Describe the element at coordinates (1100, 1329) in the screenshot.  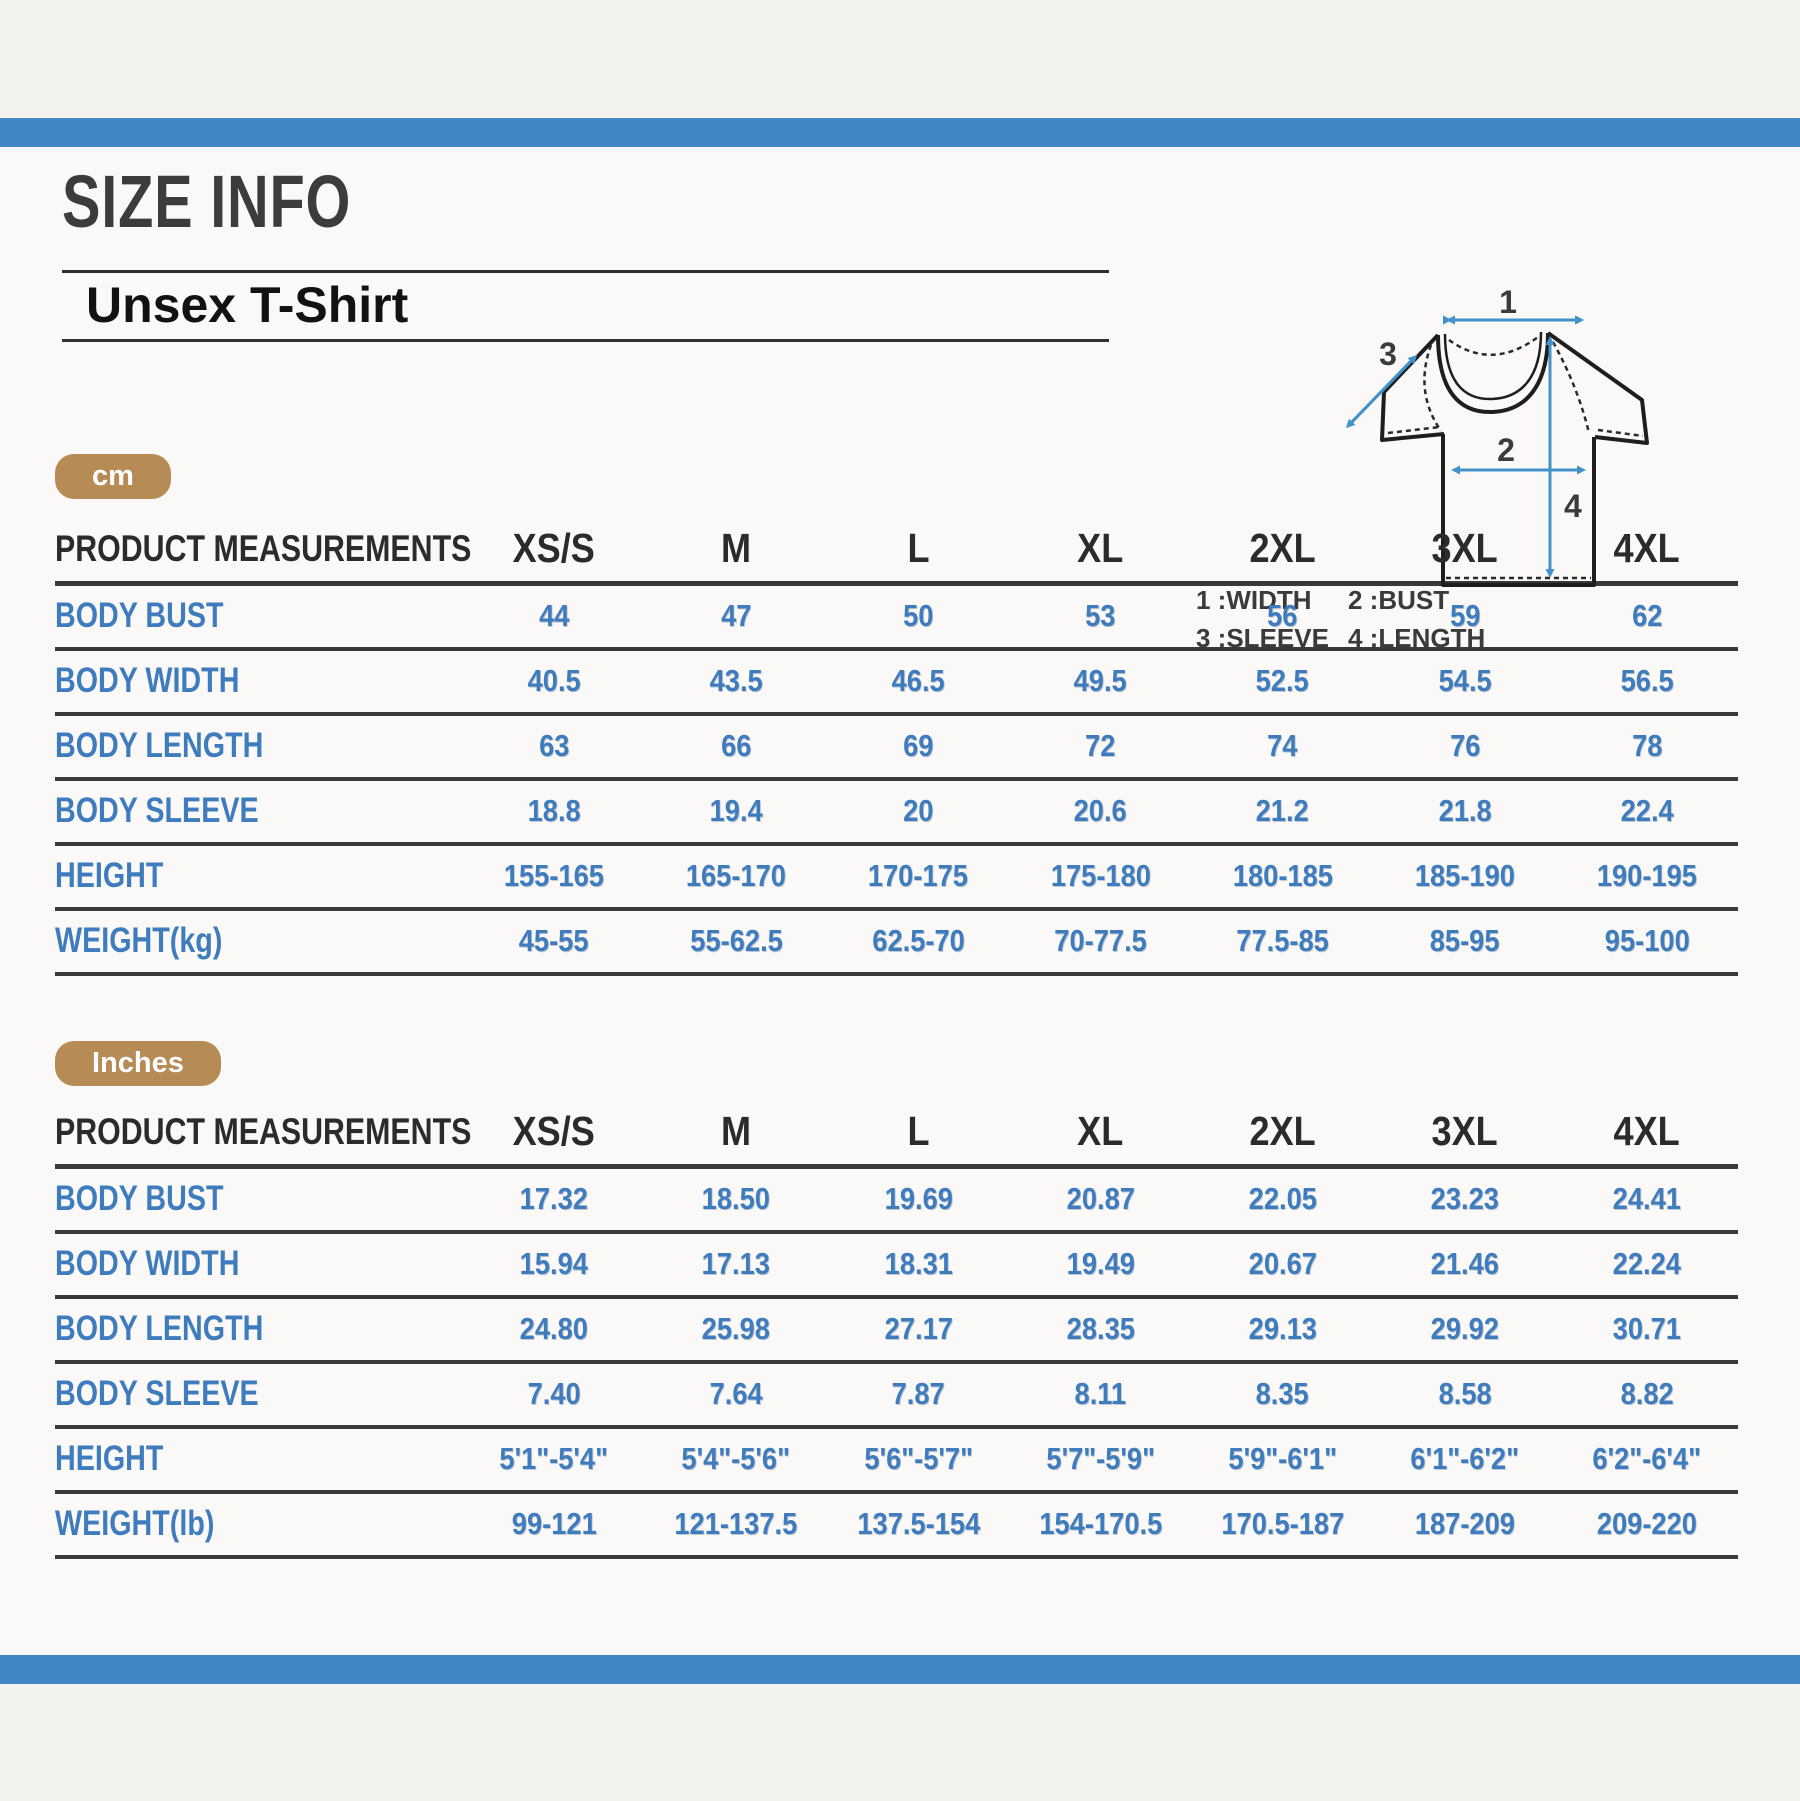
I see `value-cell: 28.35` at that location.